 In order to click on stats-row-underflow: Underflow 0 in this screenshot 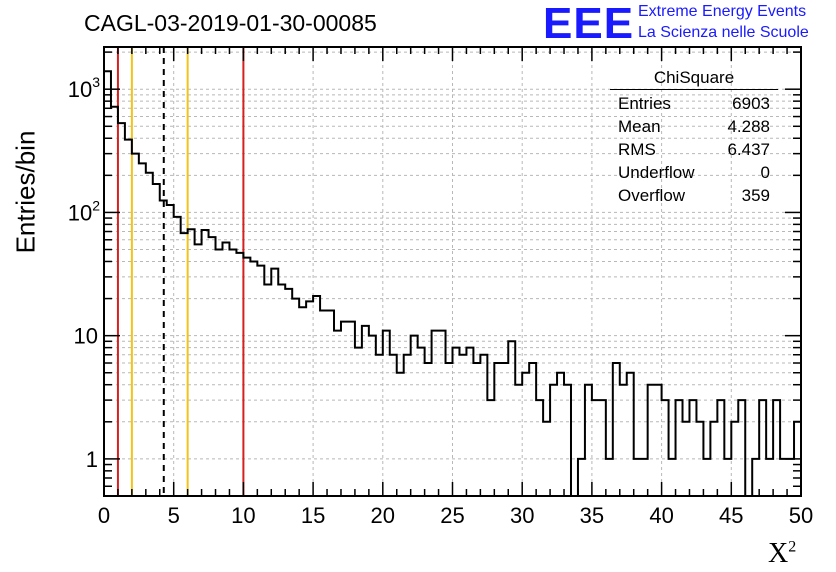, I will do `click(694, 172)`.